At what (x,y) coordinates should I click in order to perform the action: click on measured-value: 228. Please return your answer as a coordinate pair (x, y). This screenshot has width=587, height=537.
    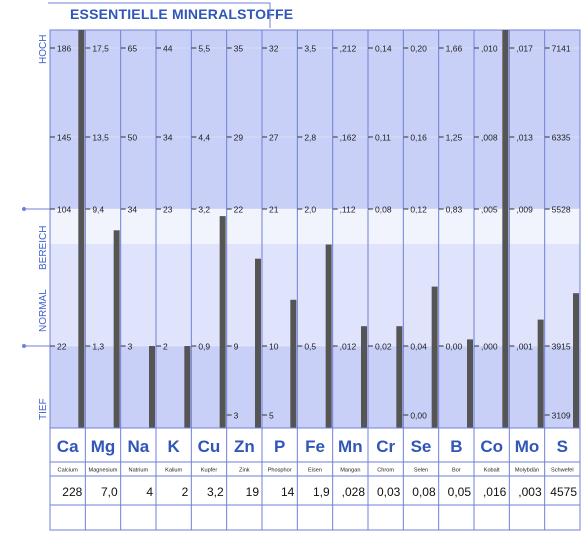
    Looking at the image, I should click on (72, 492).